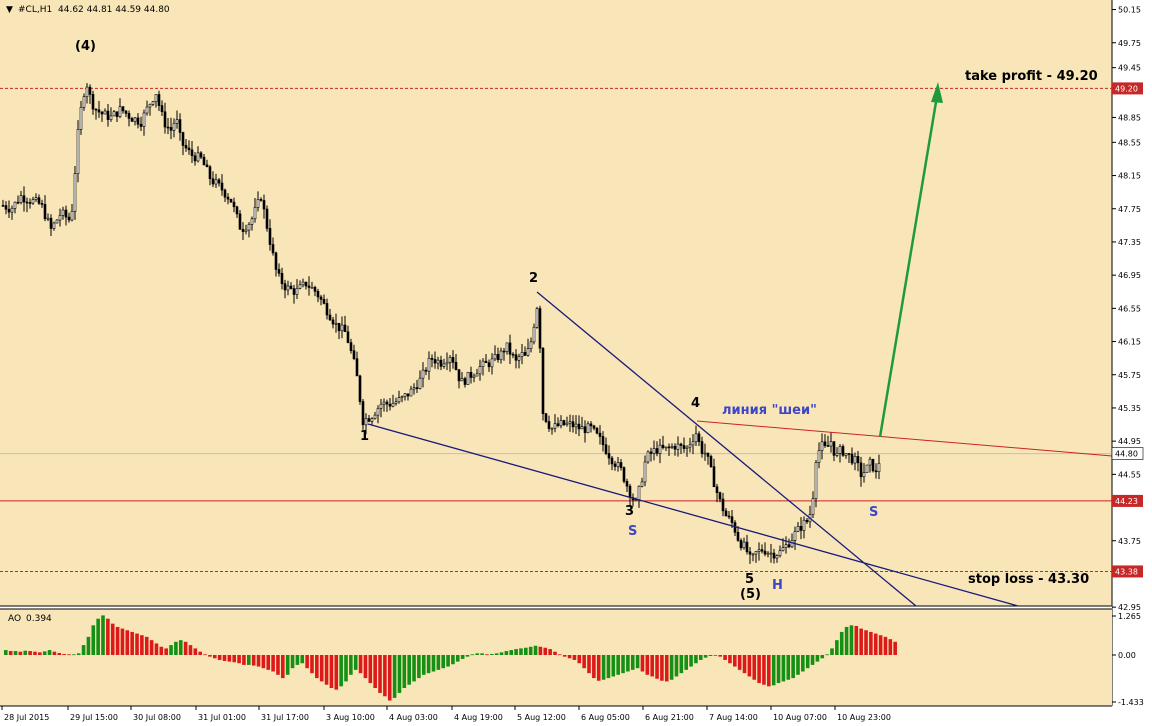 The image size is (1152, 726). Describe the element at coordinates (904, 438) in the screenshot. I see `neckline-line` at that location.